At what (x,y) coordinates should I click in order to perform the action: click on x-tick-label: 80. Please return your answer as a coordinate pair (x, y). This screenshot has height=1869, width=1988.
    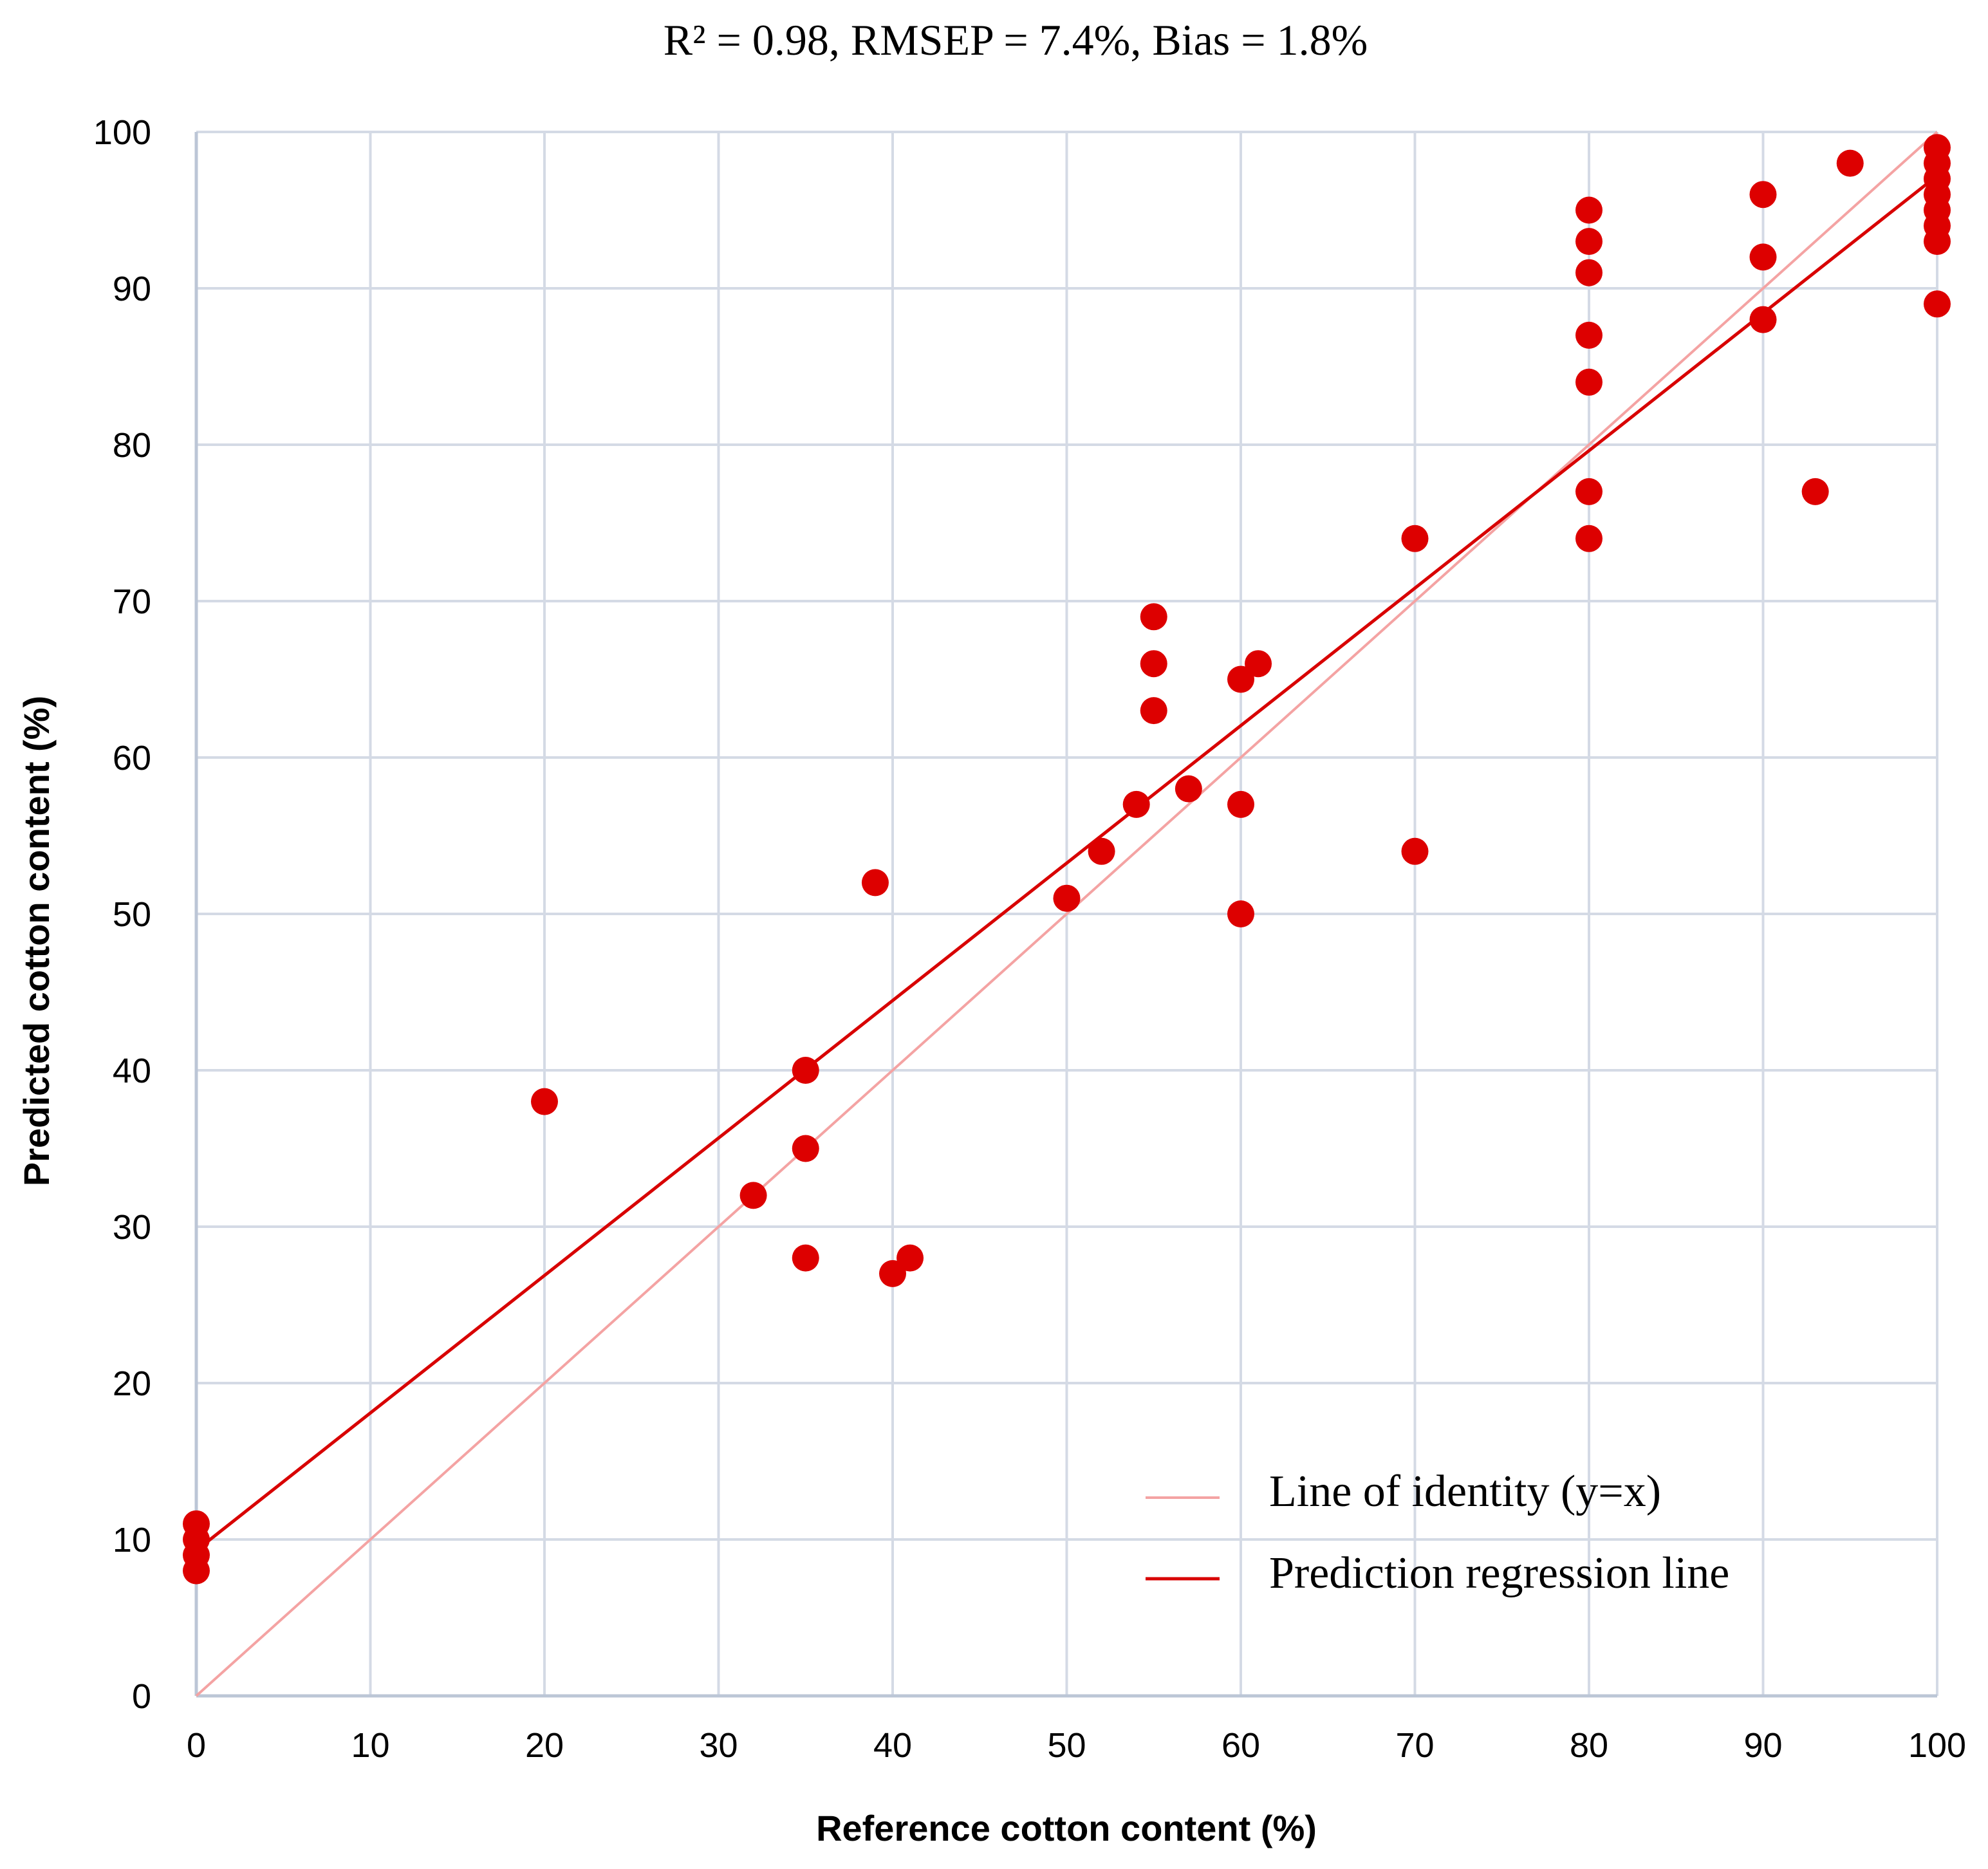
    Looking at the image, I should click on (1589, 1745).